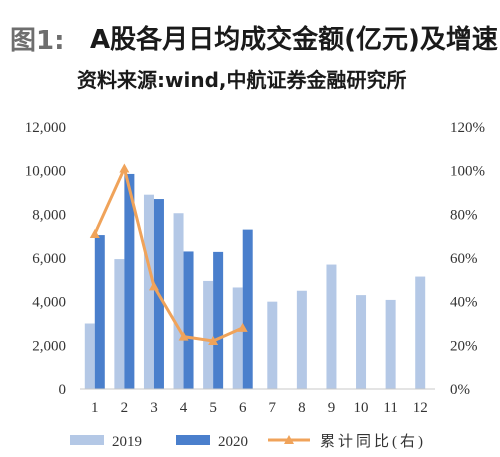  I want to click on x-tick: 4, so click(184, 408).